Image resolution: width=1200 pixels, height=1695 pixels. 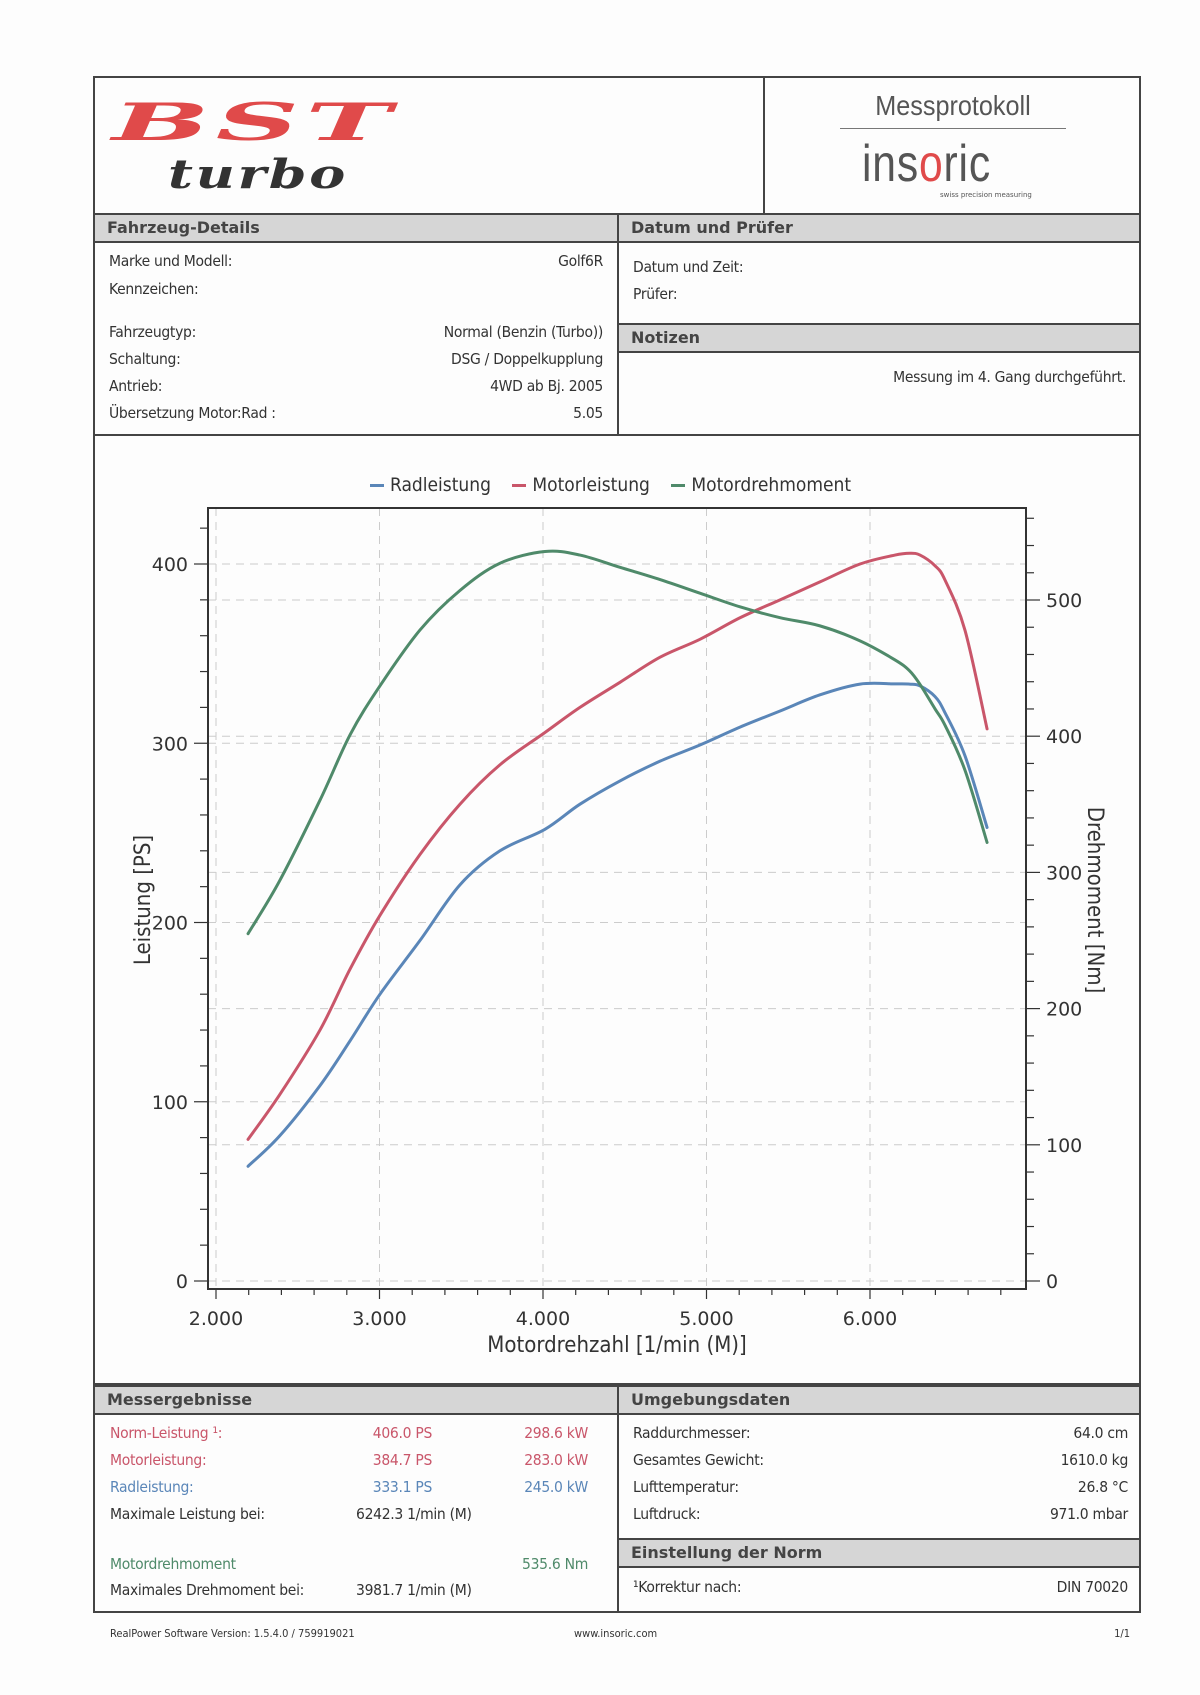 I want to click on torque-value: 535.6 Nm, so click(x=555, y=1564).